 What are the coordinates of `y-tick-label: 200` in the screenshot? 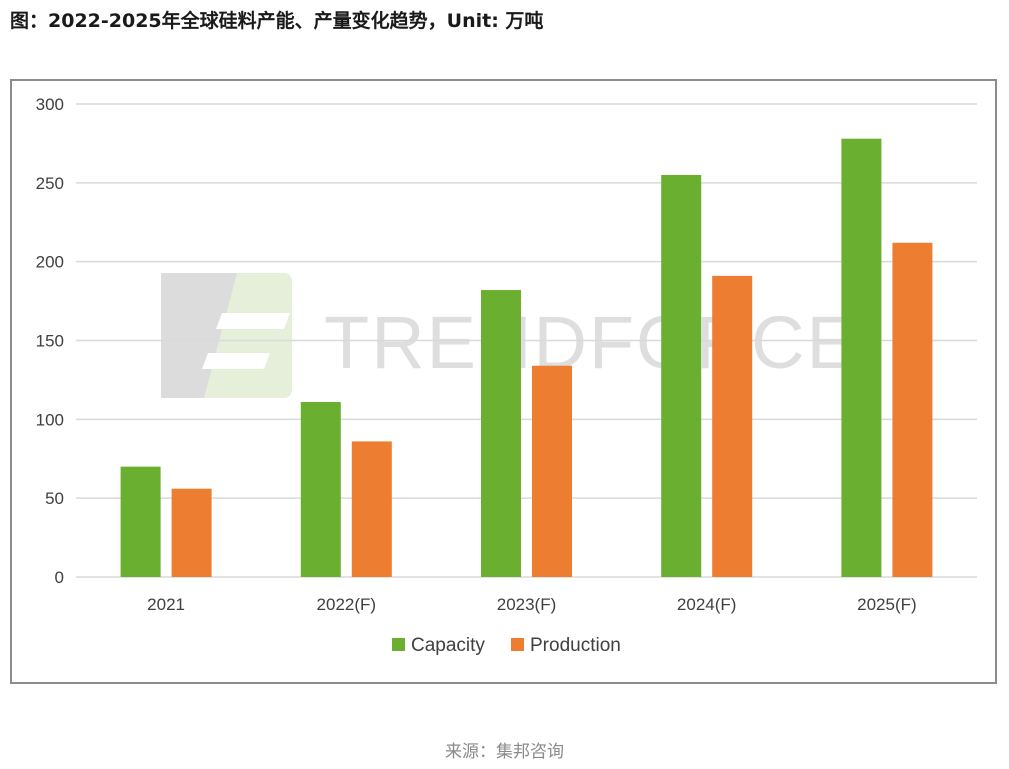 It's located at (50, 262).